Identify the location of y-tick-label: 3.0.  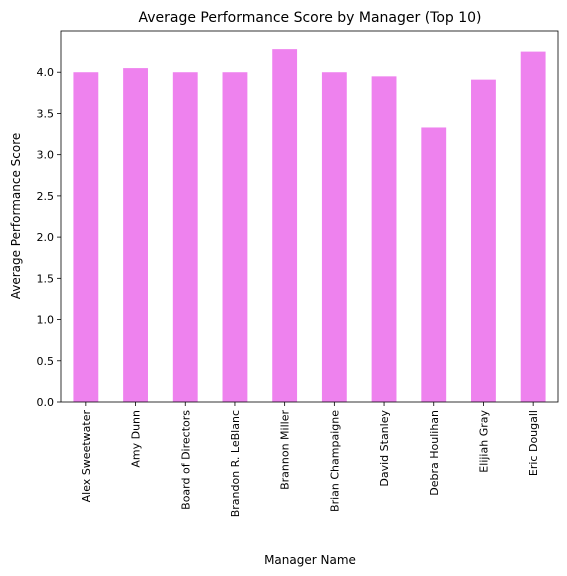
(46, 155).